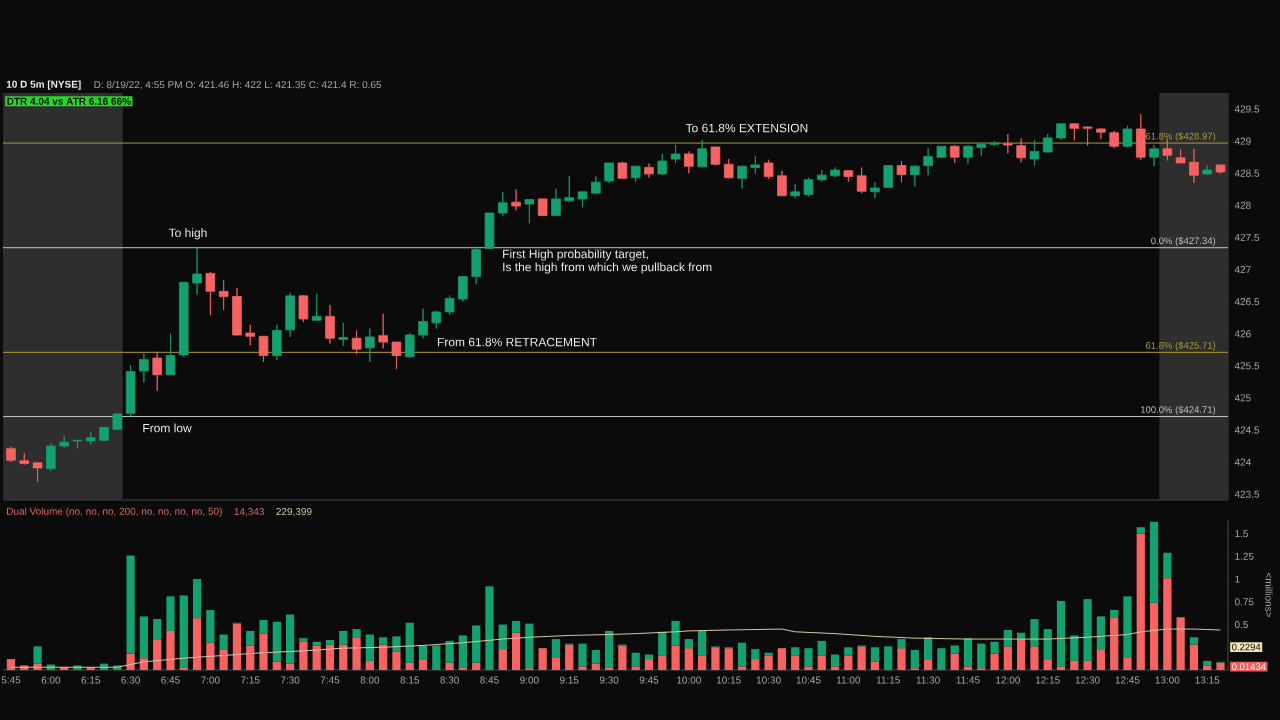 Image resolution: width=1280 pixels, height=720 pixels. I want to click on x-tick-label: 12:30, so click(1087, 680).